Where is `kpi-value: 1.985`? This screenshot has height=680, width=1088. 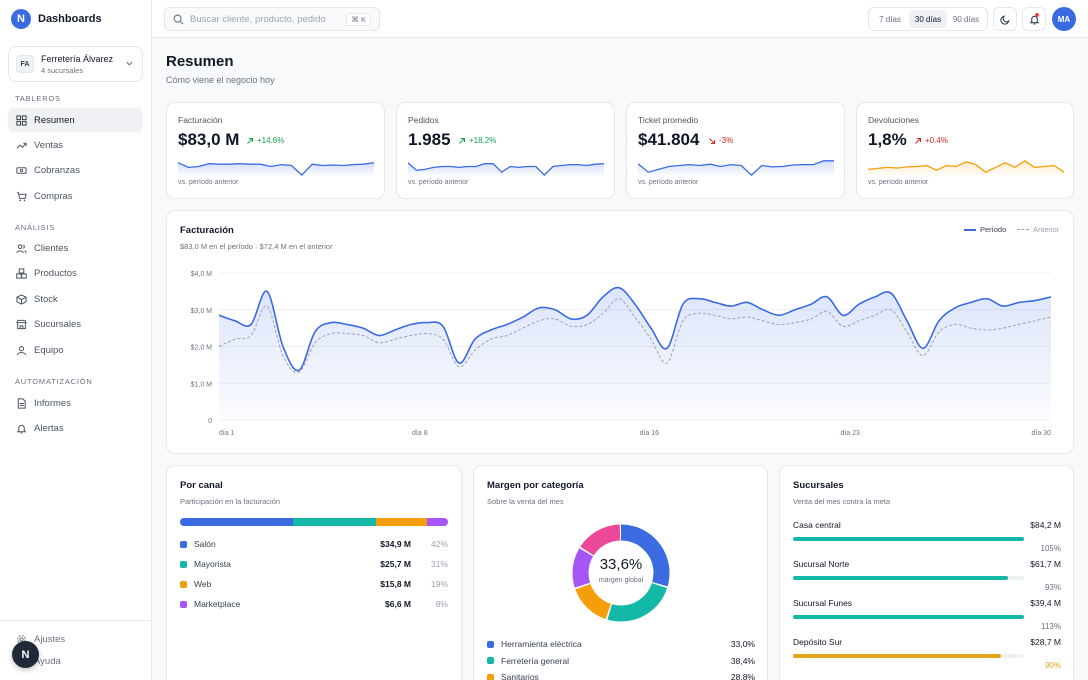 kpi-value: 1.985 is located at coordinates (429, 139).